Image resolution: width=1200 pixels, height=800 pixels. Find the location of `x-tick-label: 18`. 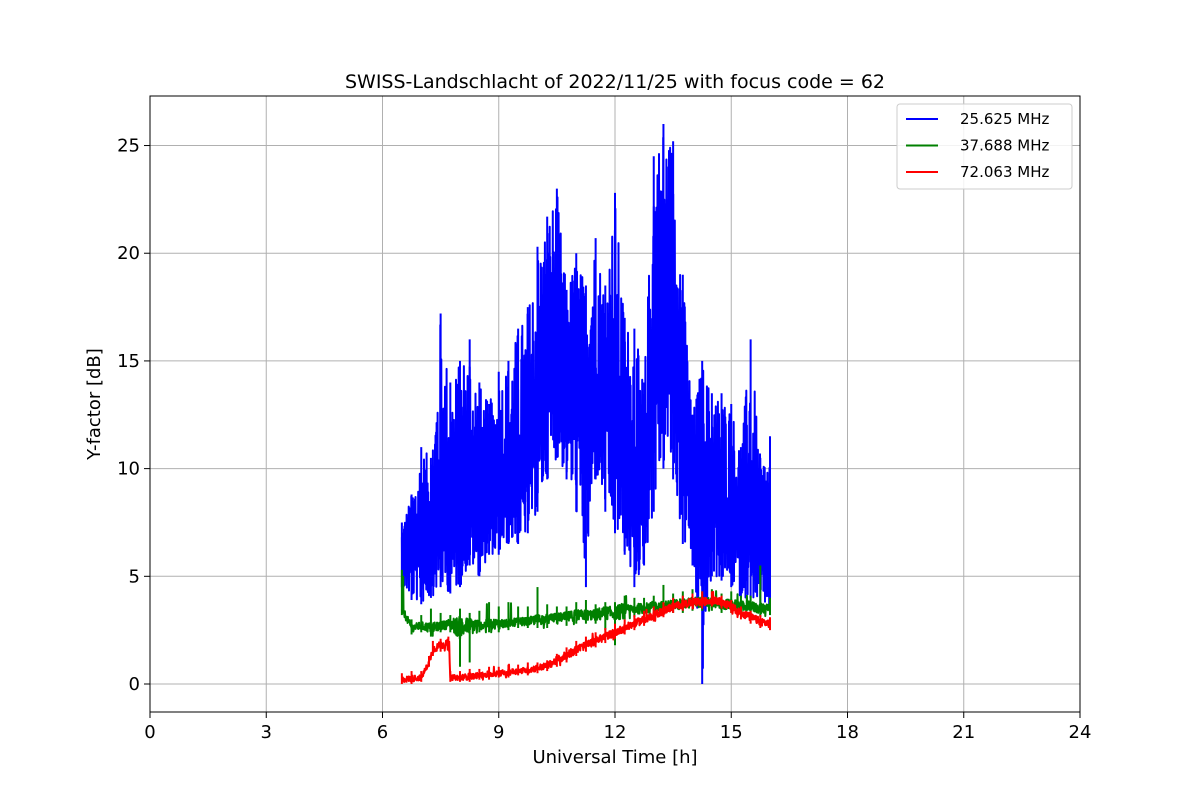

x-tick-label: 18 is located at coordinates (847, 732).